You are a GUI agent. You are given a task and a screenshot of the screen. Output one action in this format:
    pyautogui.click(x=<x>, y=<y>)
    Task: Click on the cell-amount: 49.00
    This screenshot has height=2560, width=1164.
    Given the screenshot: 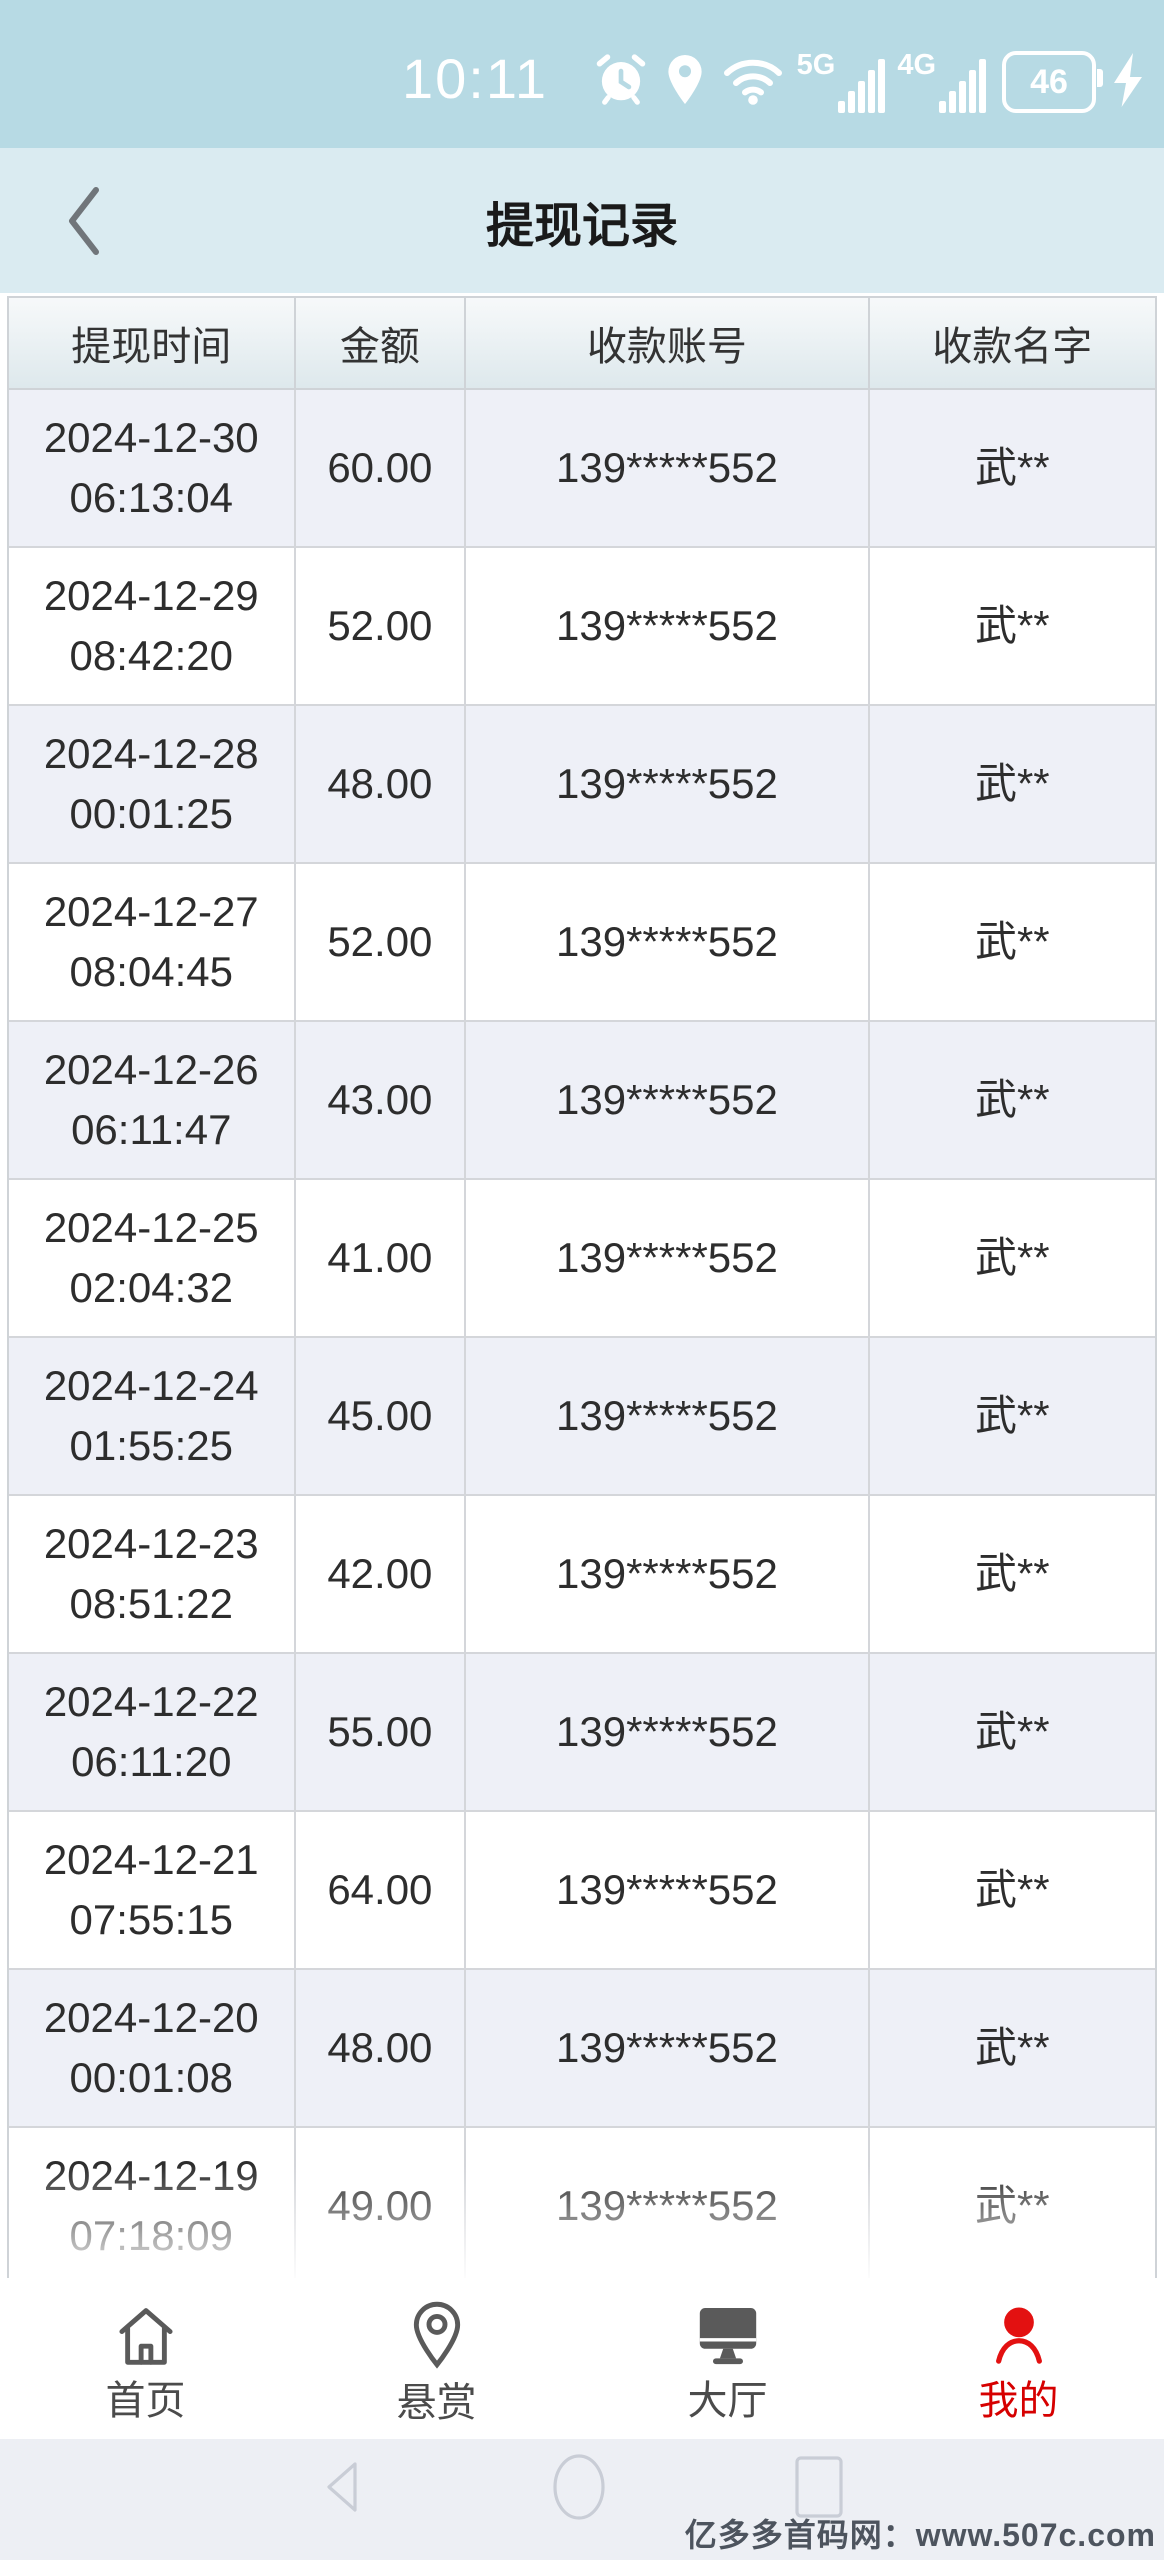 What is the action you would take?
    pyautogui.click(x=381, y=2204)
    